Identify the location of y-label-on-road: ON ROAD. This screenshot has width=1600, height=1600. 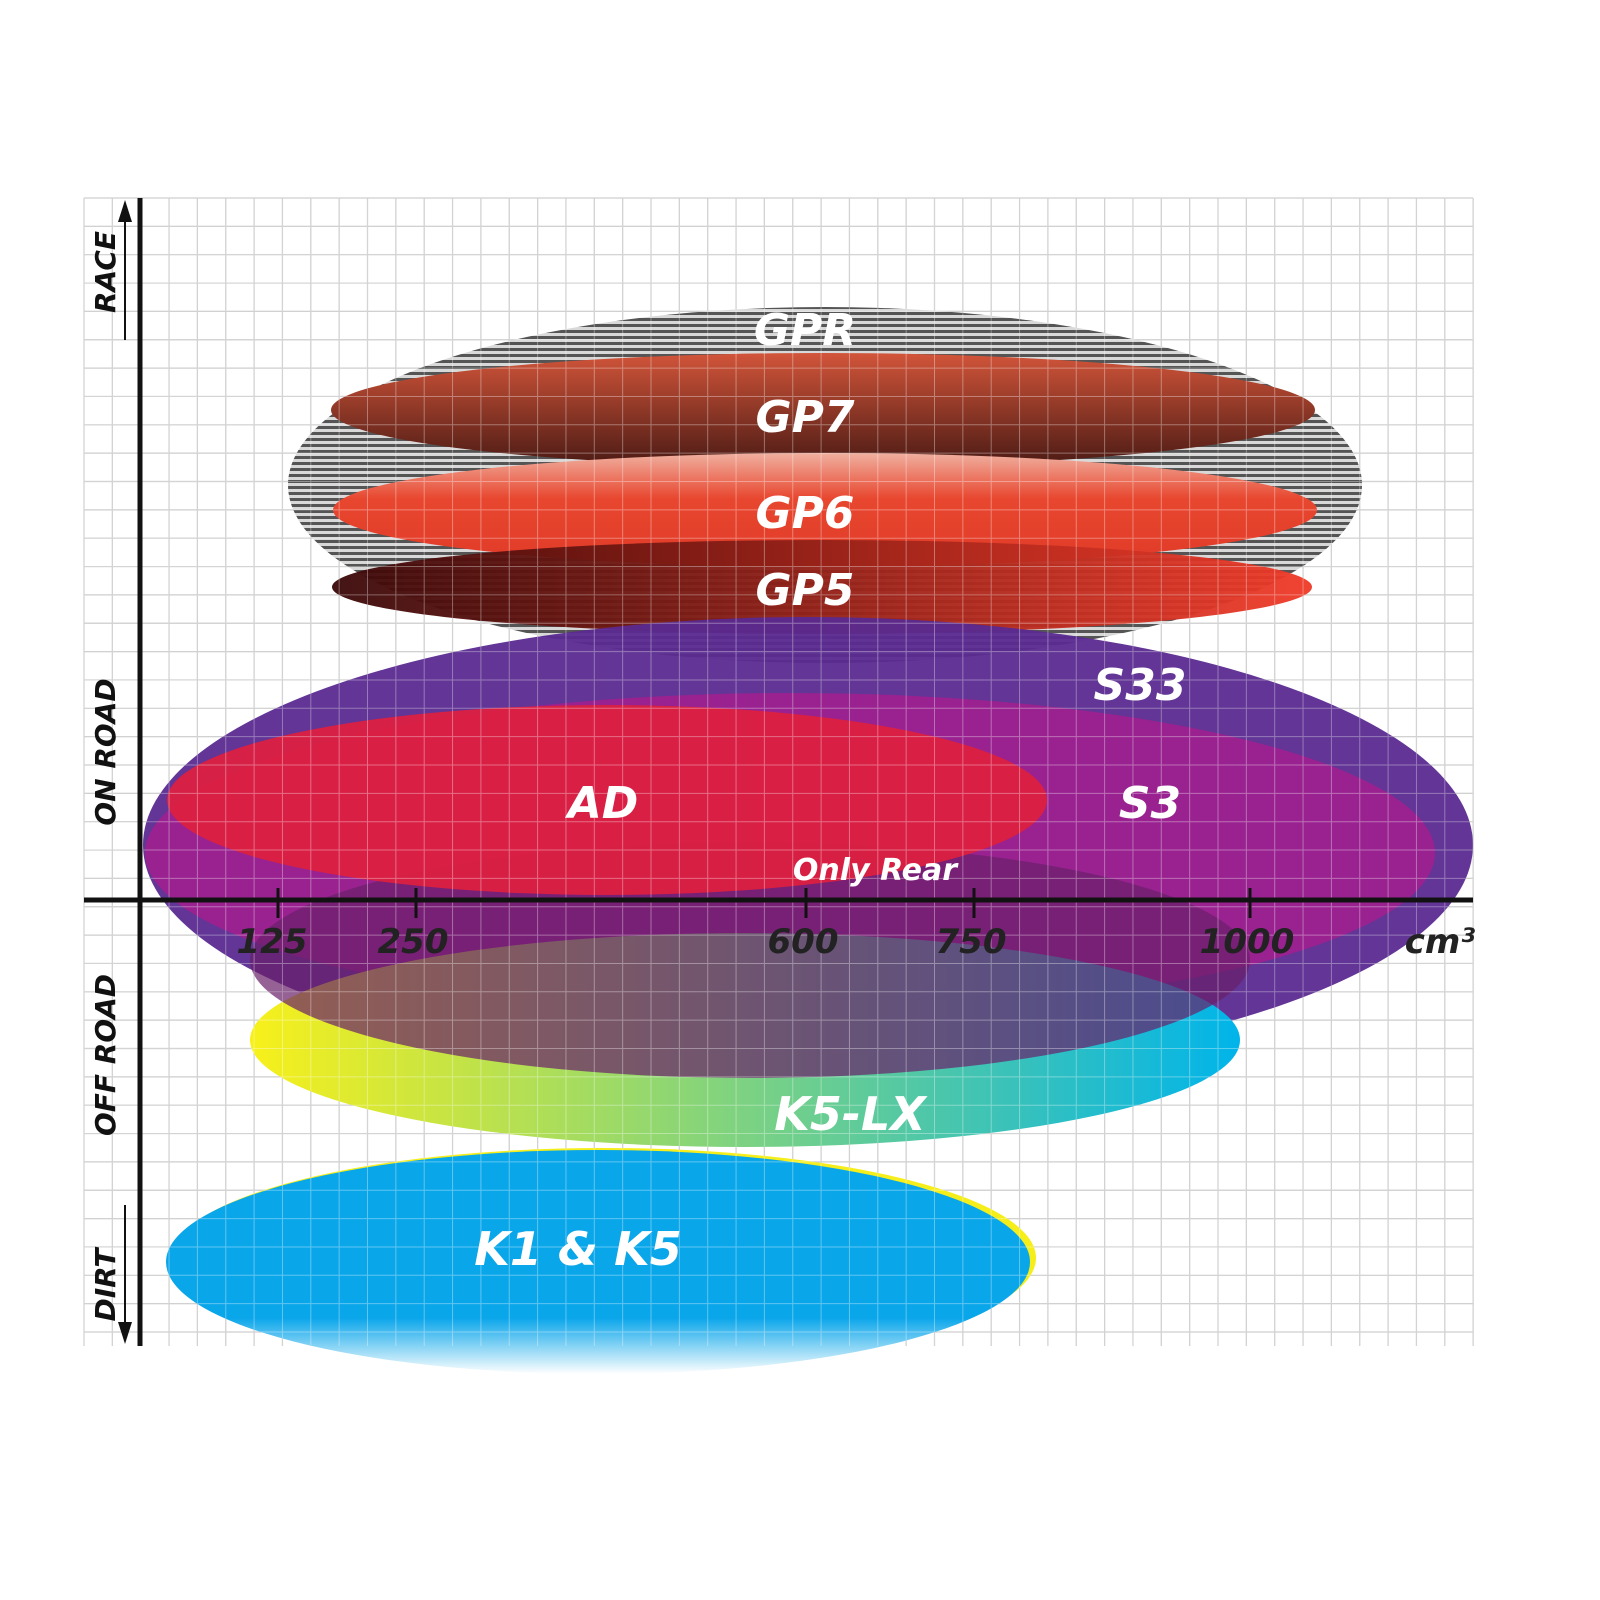
(105, 751).